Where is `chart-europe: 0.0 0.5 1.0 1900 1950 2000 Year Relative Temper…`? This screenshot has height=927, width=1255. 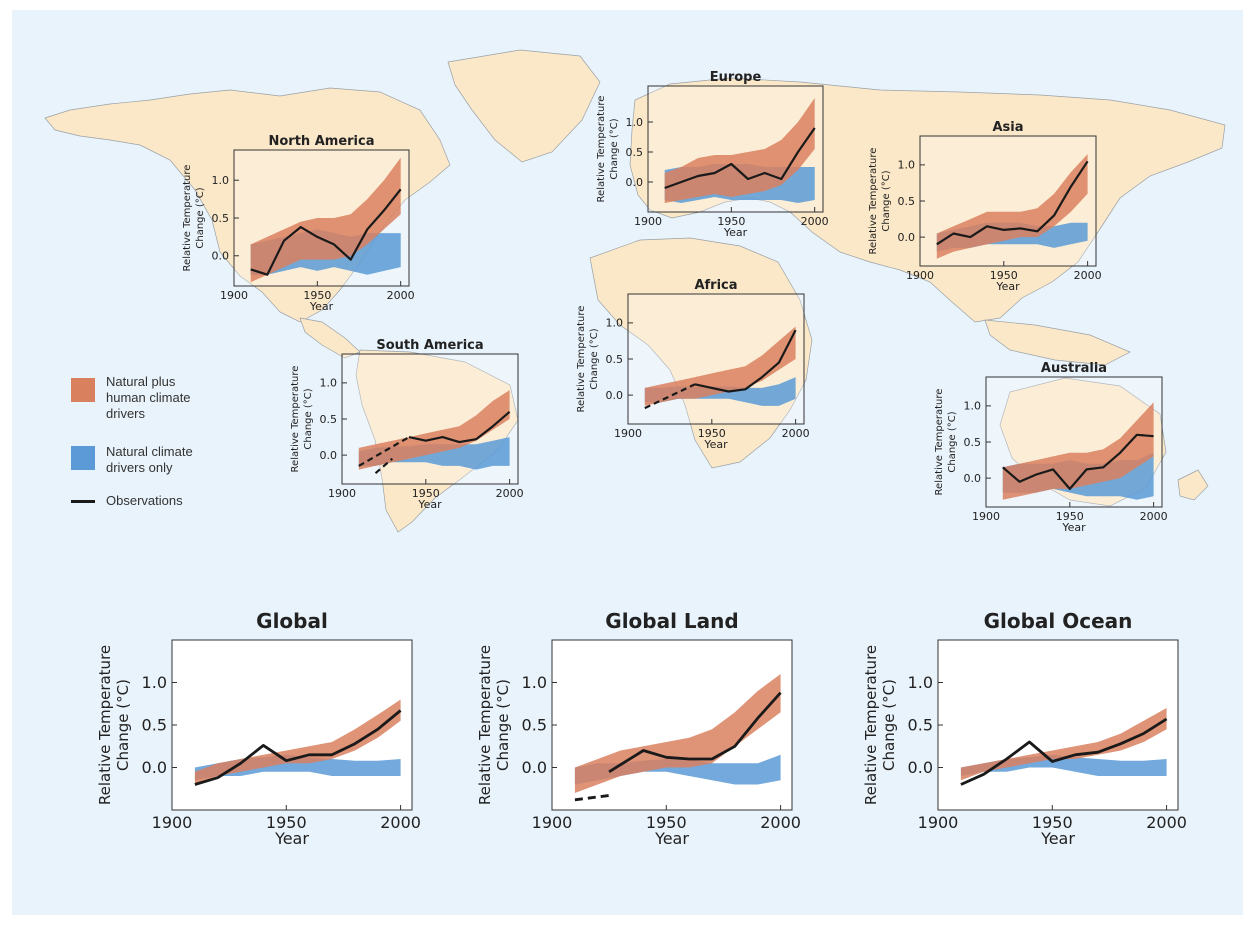 chart-europe: 0.0 0.5 1.0 1900 1950 2000 Year Relative Temper… is located at coordinates (712, 154).